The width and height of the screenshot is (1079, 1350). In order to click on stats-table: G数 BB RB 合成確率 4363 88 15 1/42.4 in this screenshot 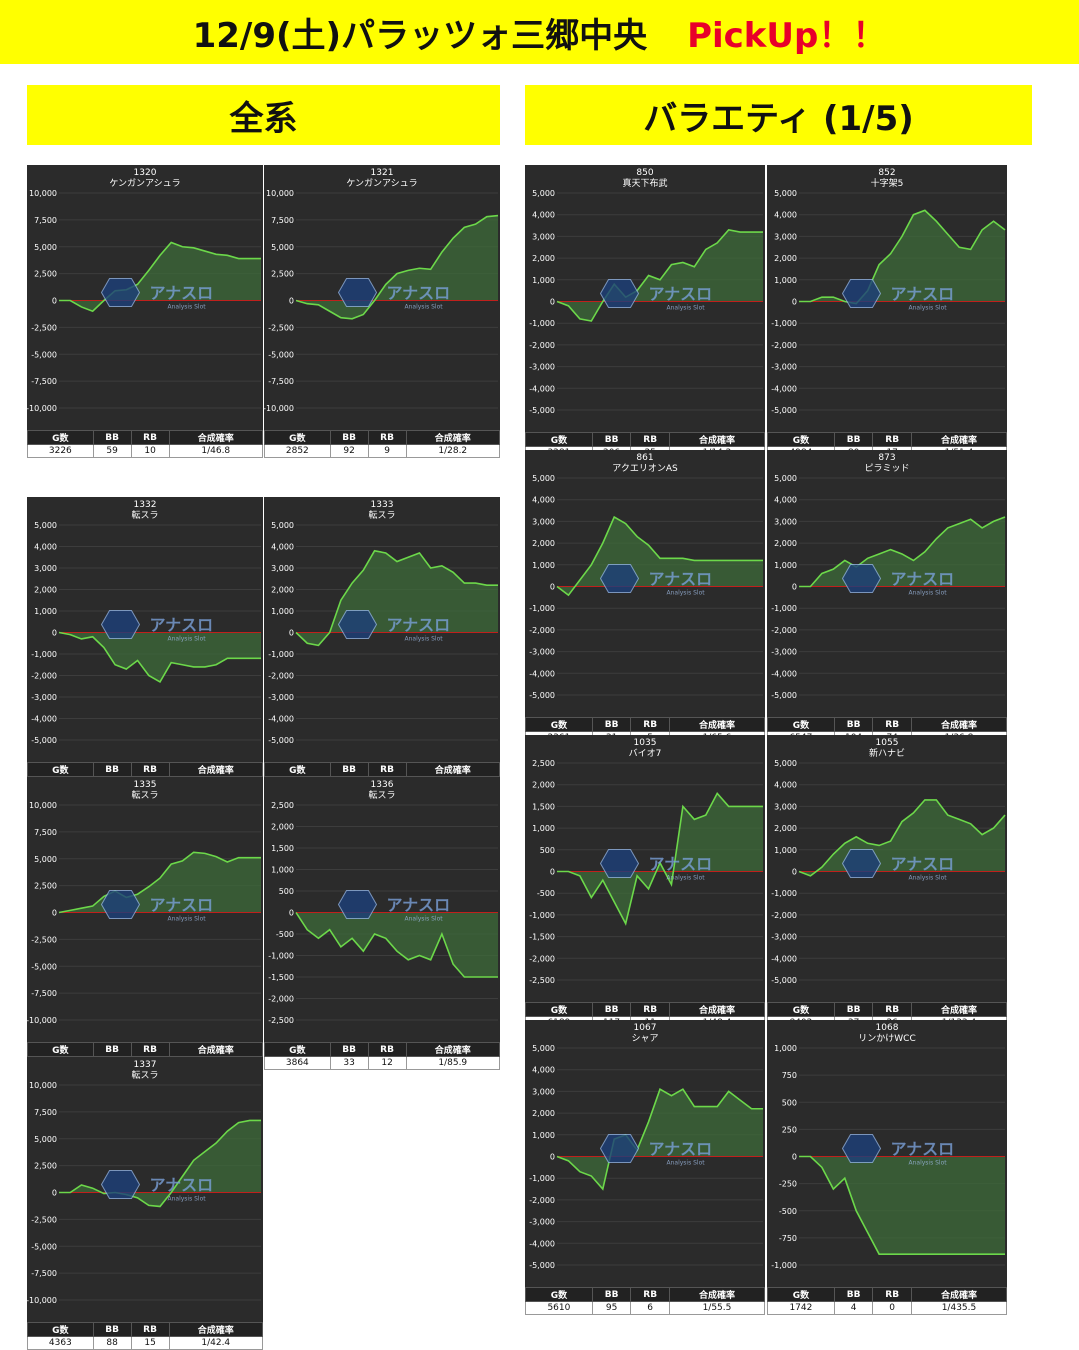, I will do `click(145, 1336)`.